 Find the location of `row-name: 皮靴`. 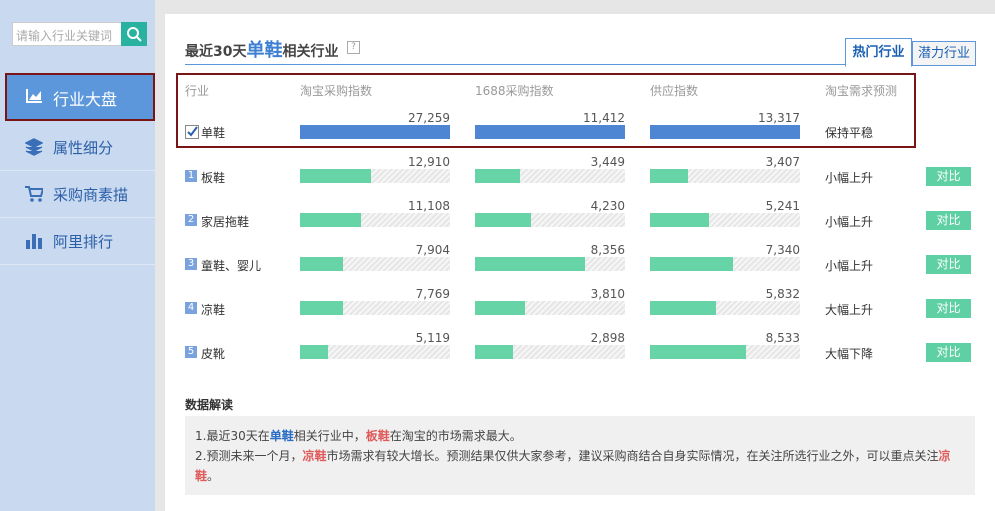

row-name: 皮靴 is located at coordinates (213, 354).